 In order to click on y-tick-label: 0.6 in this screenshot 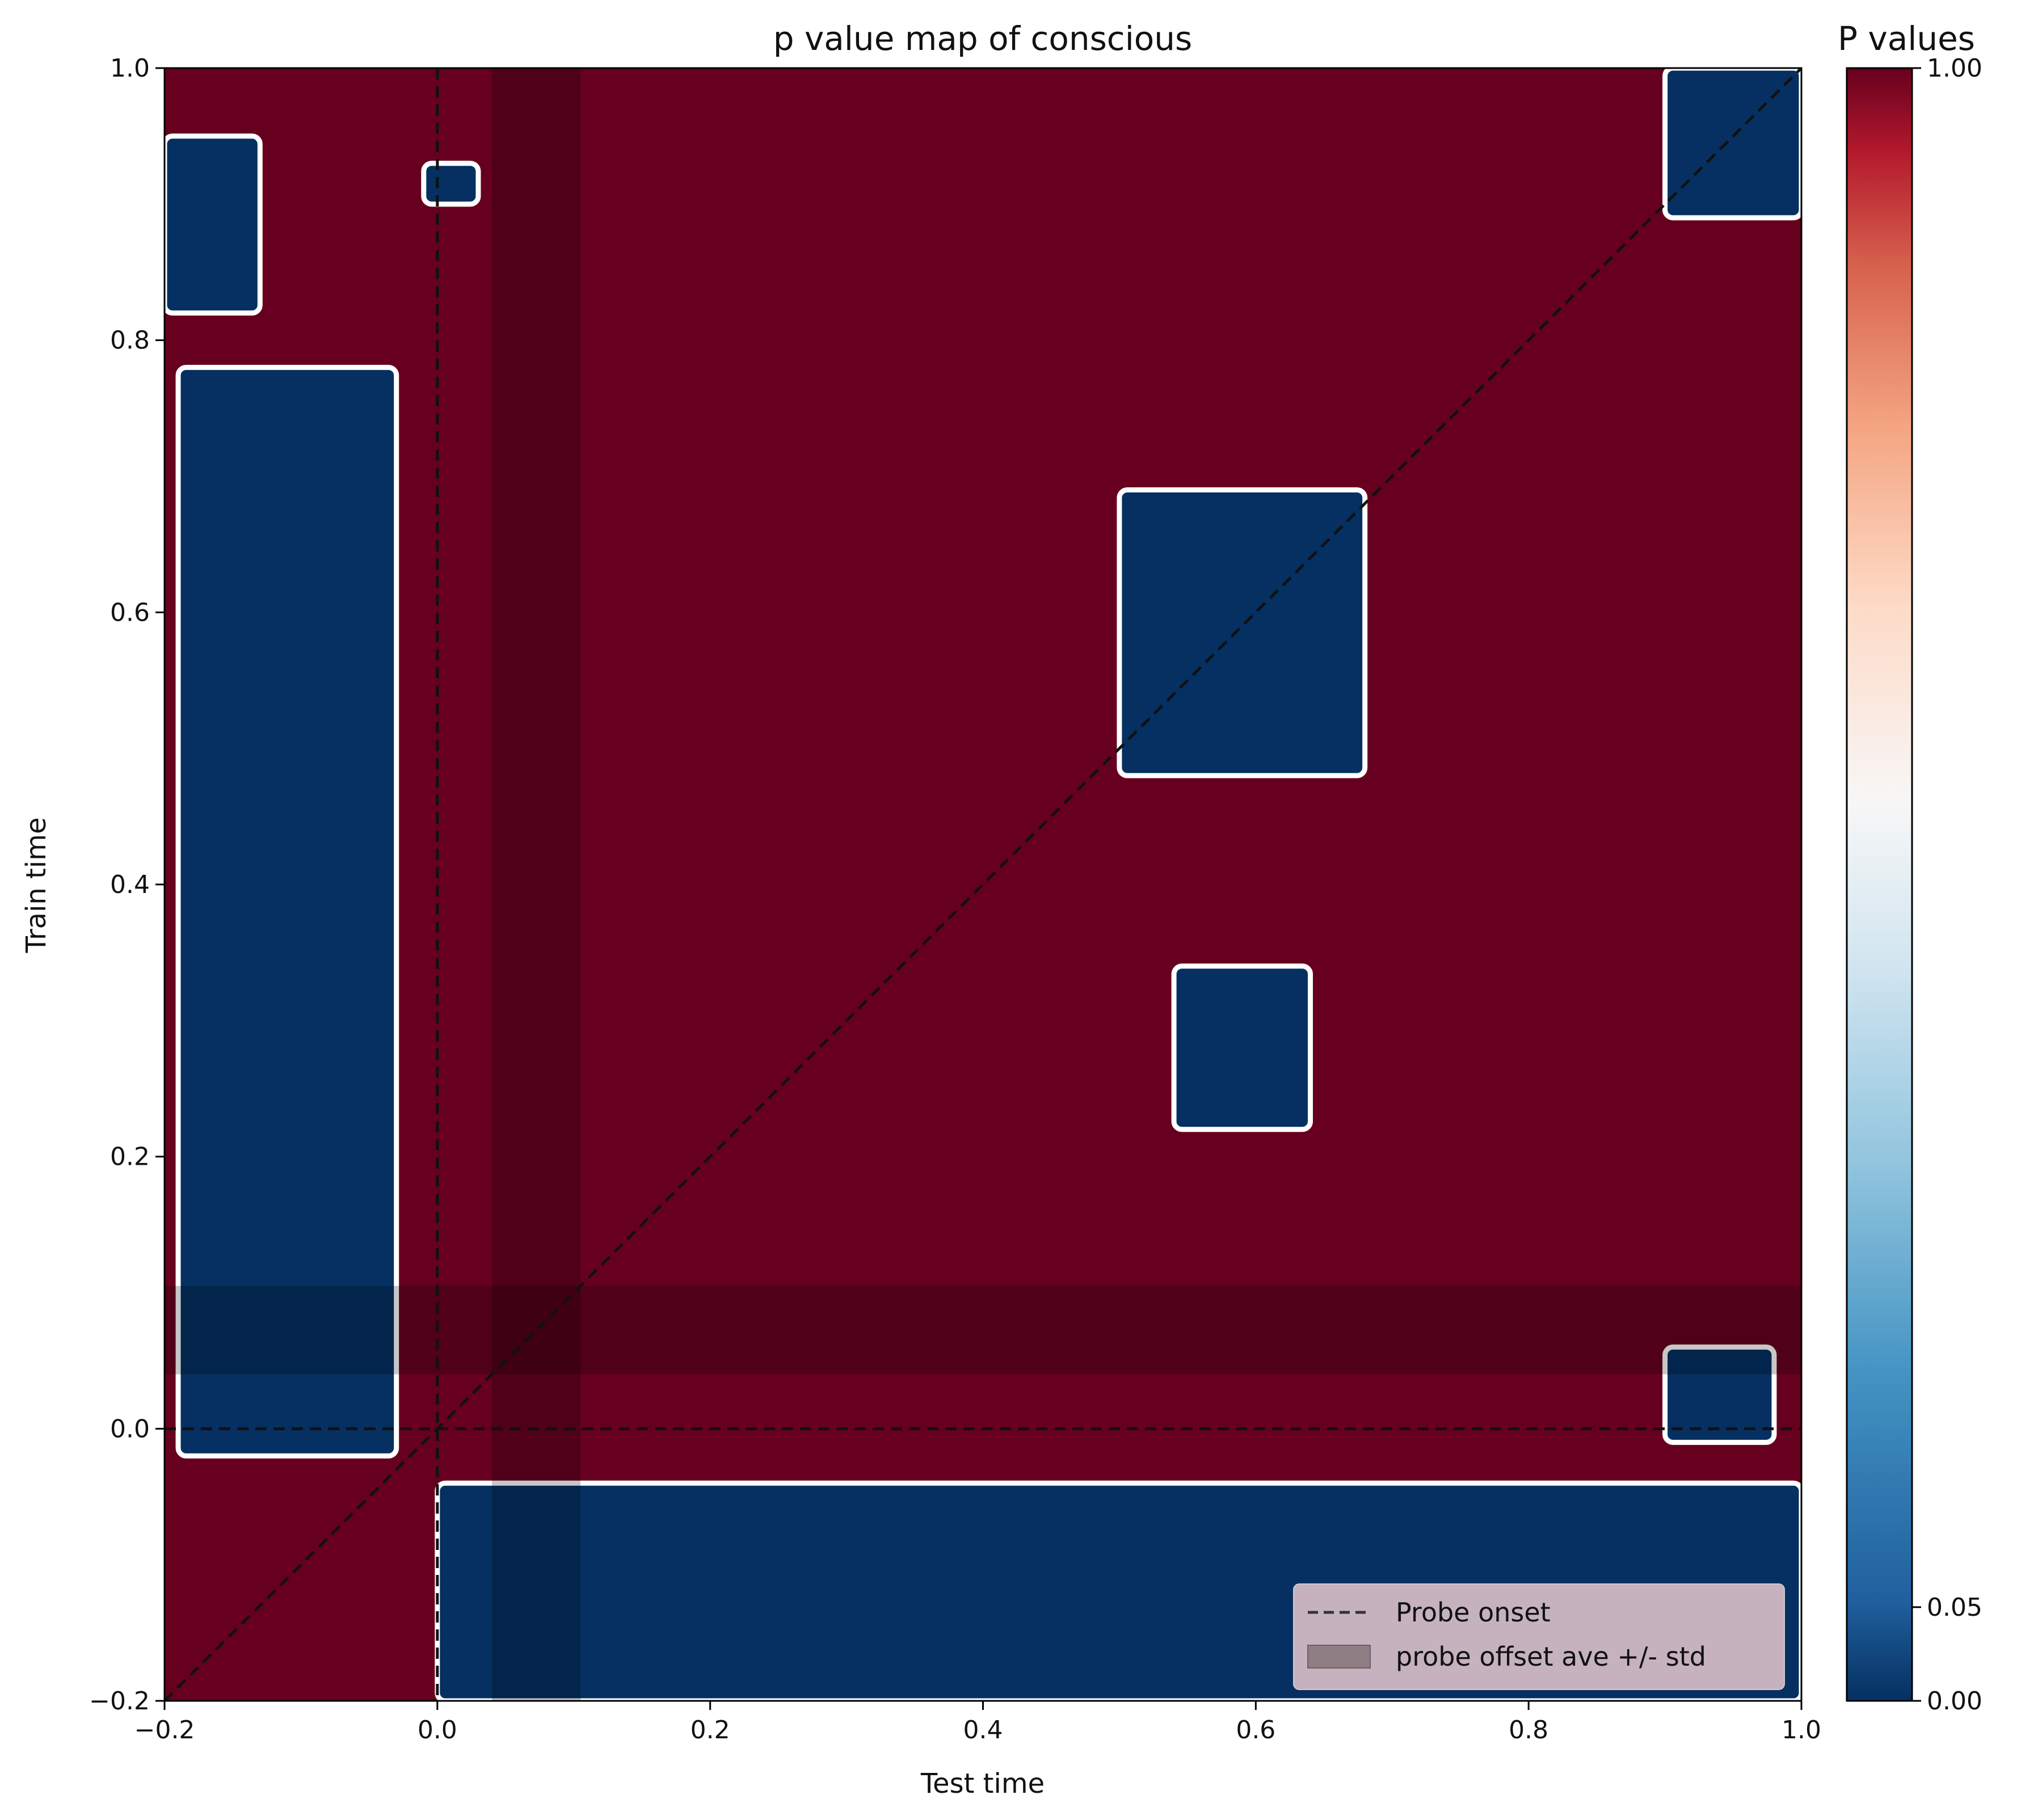, I will do `click(130, 612)`.